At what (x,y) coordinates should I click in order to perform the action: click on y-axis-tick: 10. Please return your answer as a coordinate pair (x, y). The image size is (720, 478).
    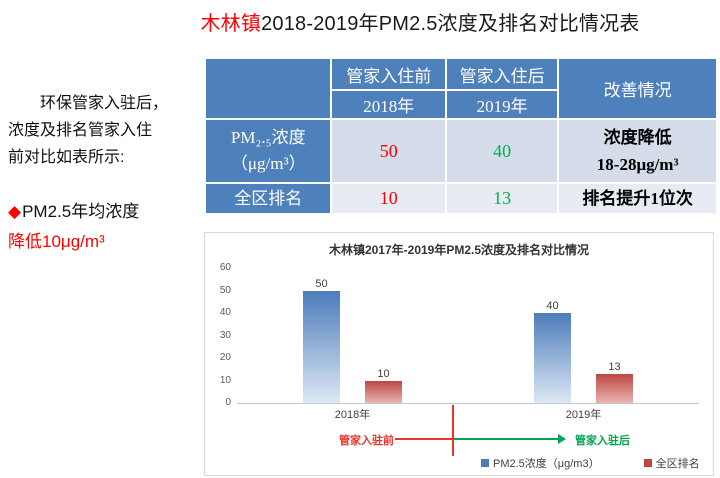
    Looking at the image, I should click on (225, 380).